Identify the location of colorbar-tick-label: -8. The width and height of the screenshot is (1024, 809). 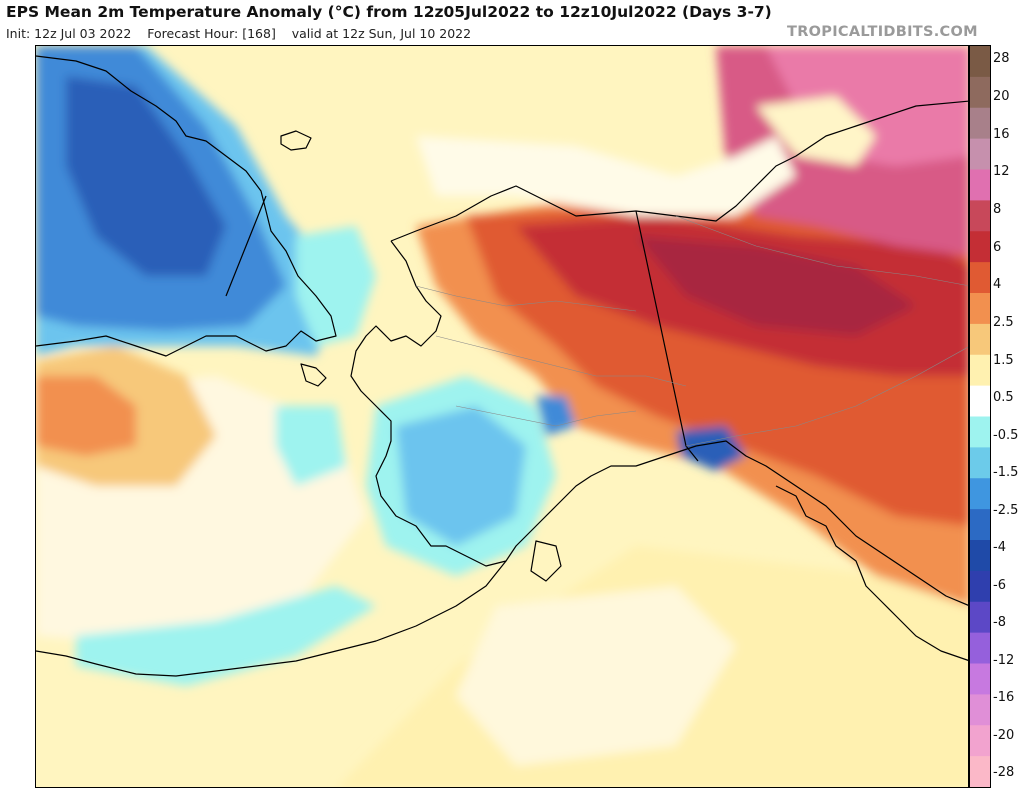
(999, 622).